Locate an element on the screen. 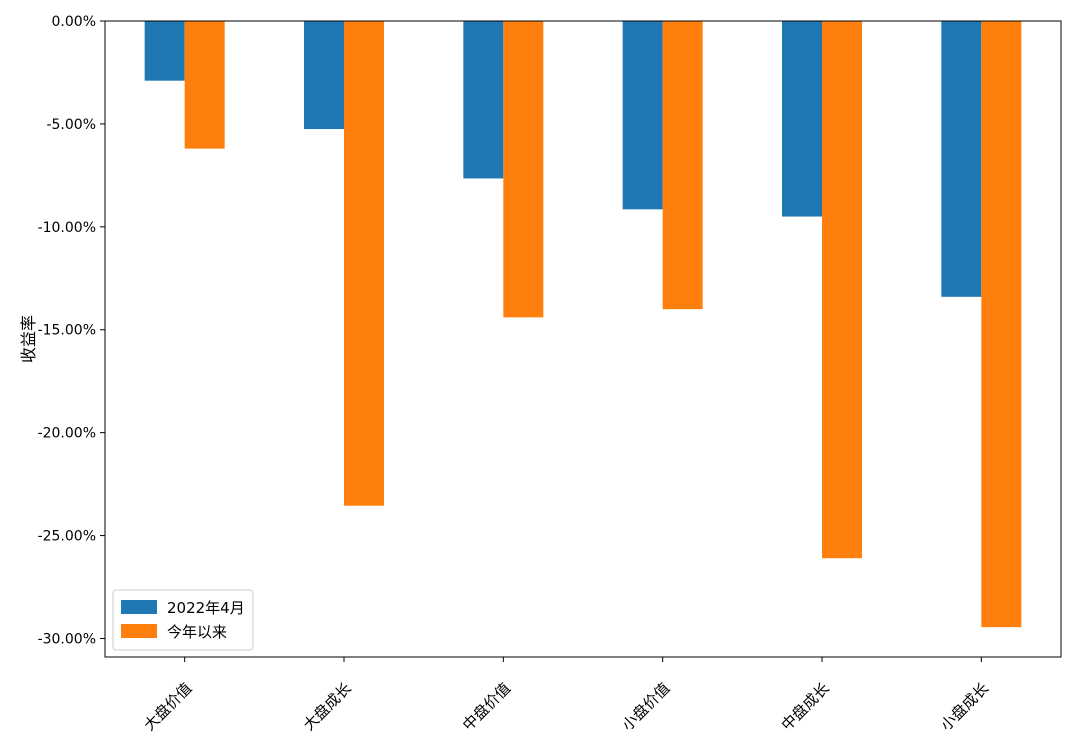 This screenshot has height=741, width=1080. y-tick-label: -20.00% is located at coordinates (67, 434).